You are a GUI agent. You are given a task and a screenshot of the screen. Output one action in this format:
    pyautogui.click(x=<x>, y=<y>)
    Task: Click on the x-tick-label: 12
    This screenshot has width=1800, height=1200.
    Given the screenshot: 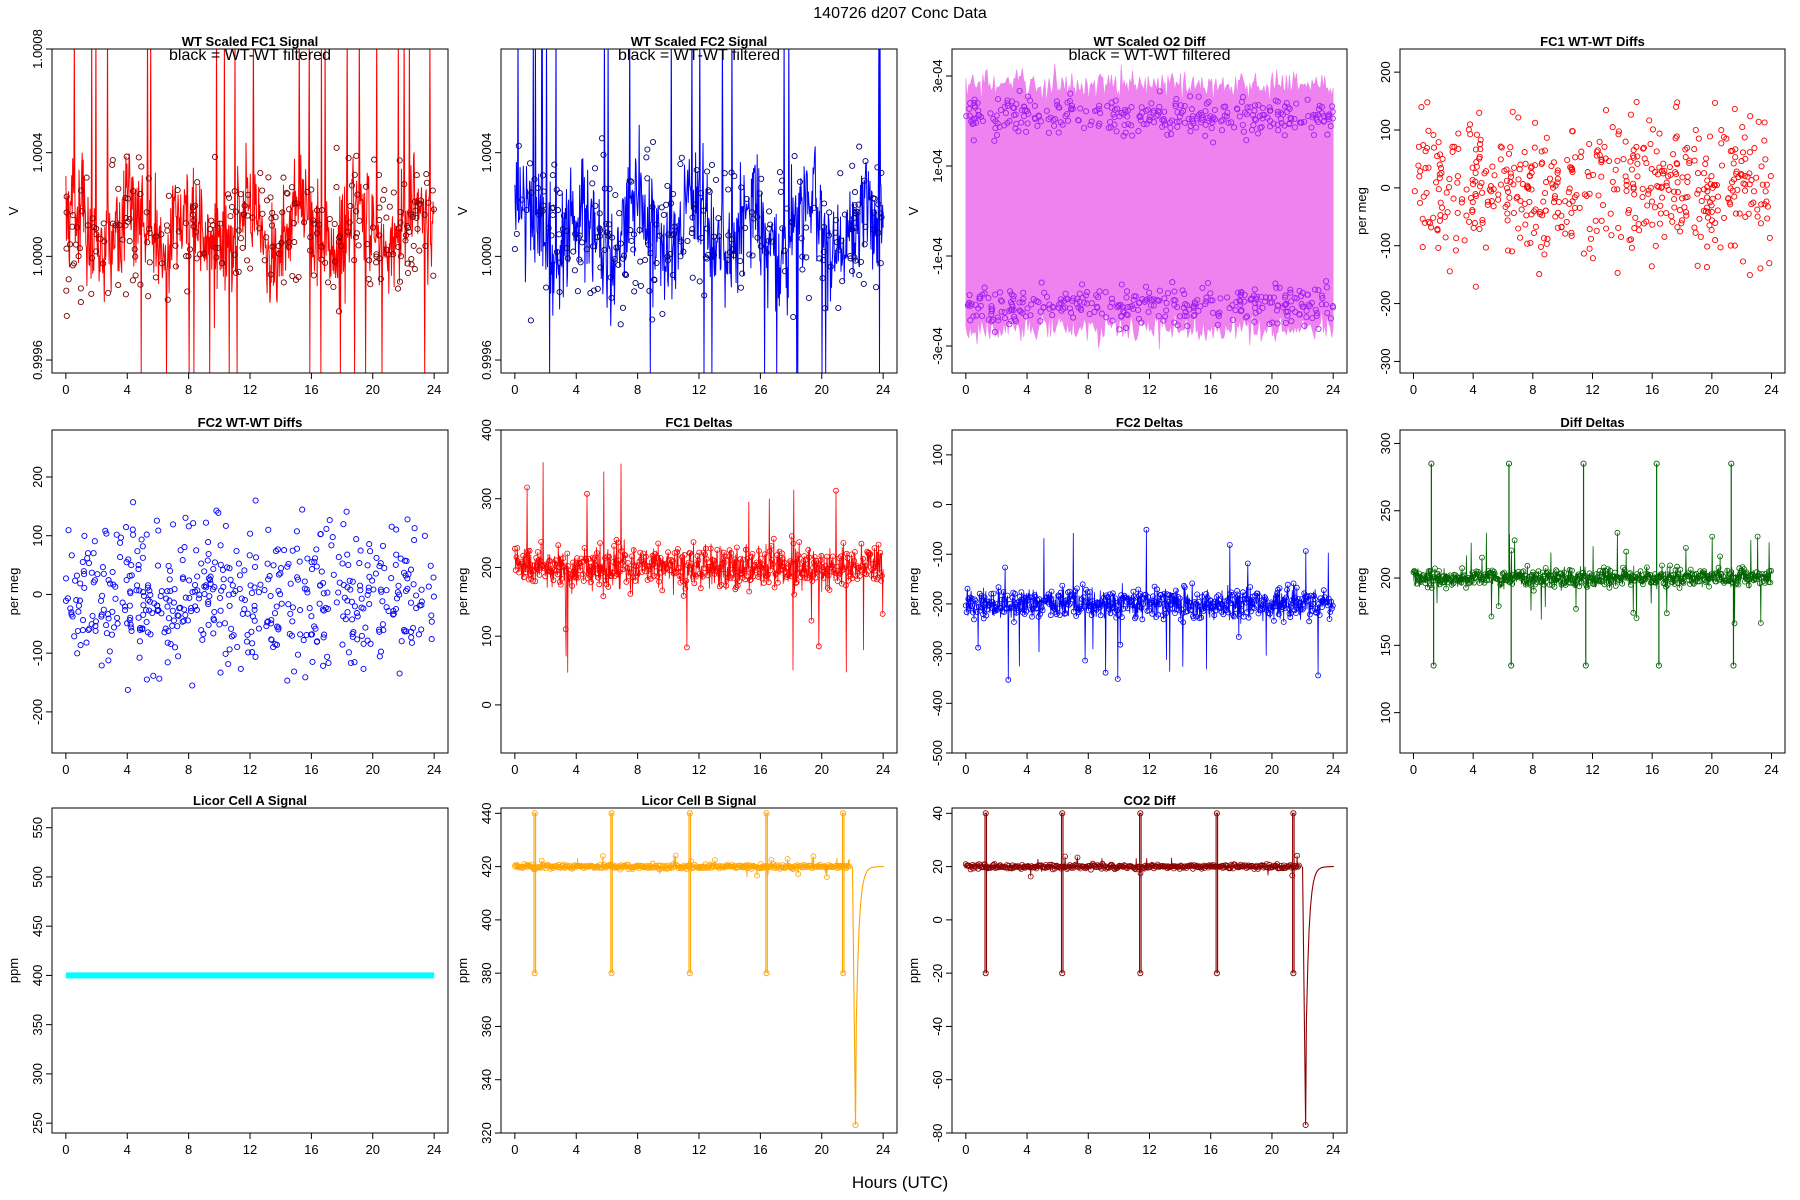 What is the action you would take?
    pyautogui.click(x=699, y=1149)
    